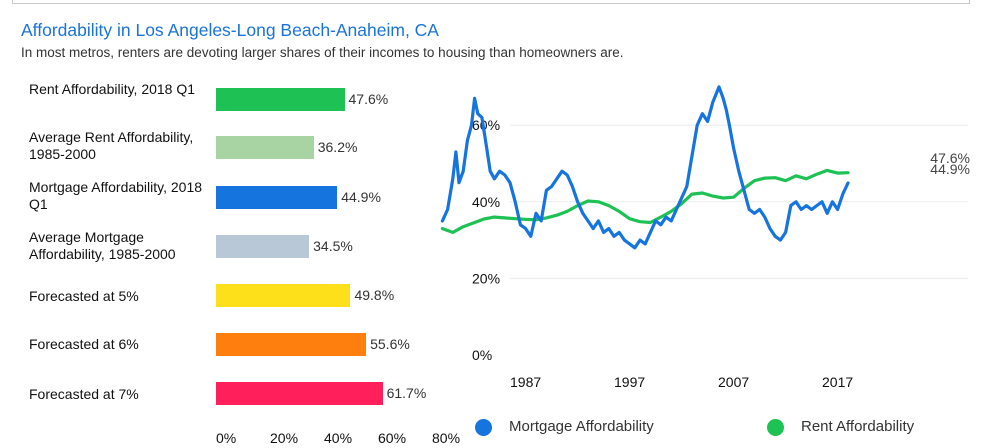 Image resolution: width=984 pixels, height=448 pixels. Describe the element at coordinates (111, 145) in the screenshot. I see `bar-category-label: Average Rent Affordability, 1985-2000` at that location.